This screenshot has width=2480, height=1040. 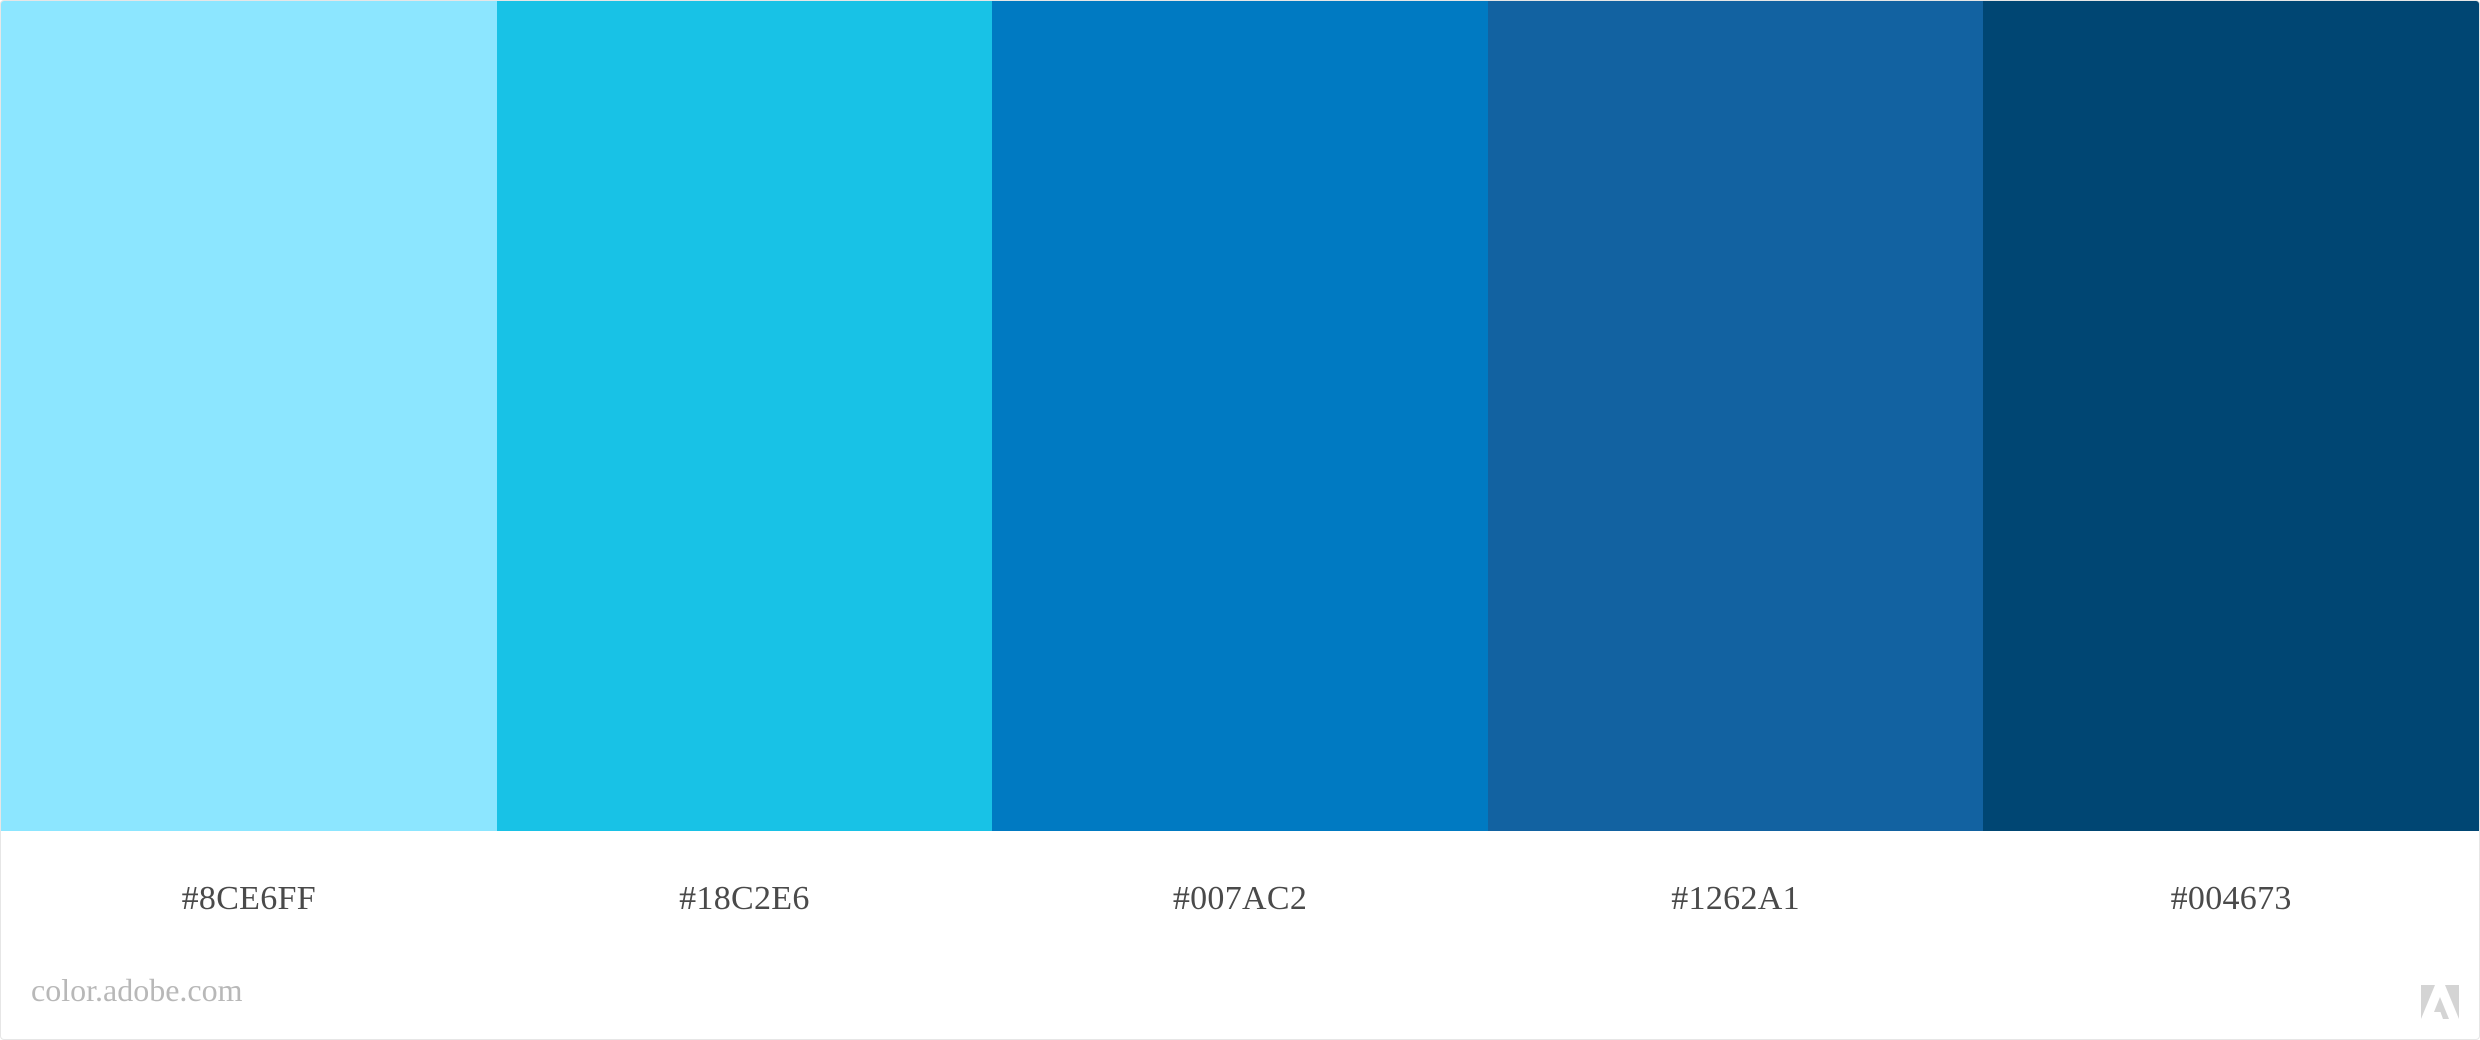 What do you see at coordinates (137, 990) in the screenshot?
I see `site-url-text: color.adobe.com` at bounding box center [137, 990].